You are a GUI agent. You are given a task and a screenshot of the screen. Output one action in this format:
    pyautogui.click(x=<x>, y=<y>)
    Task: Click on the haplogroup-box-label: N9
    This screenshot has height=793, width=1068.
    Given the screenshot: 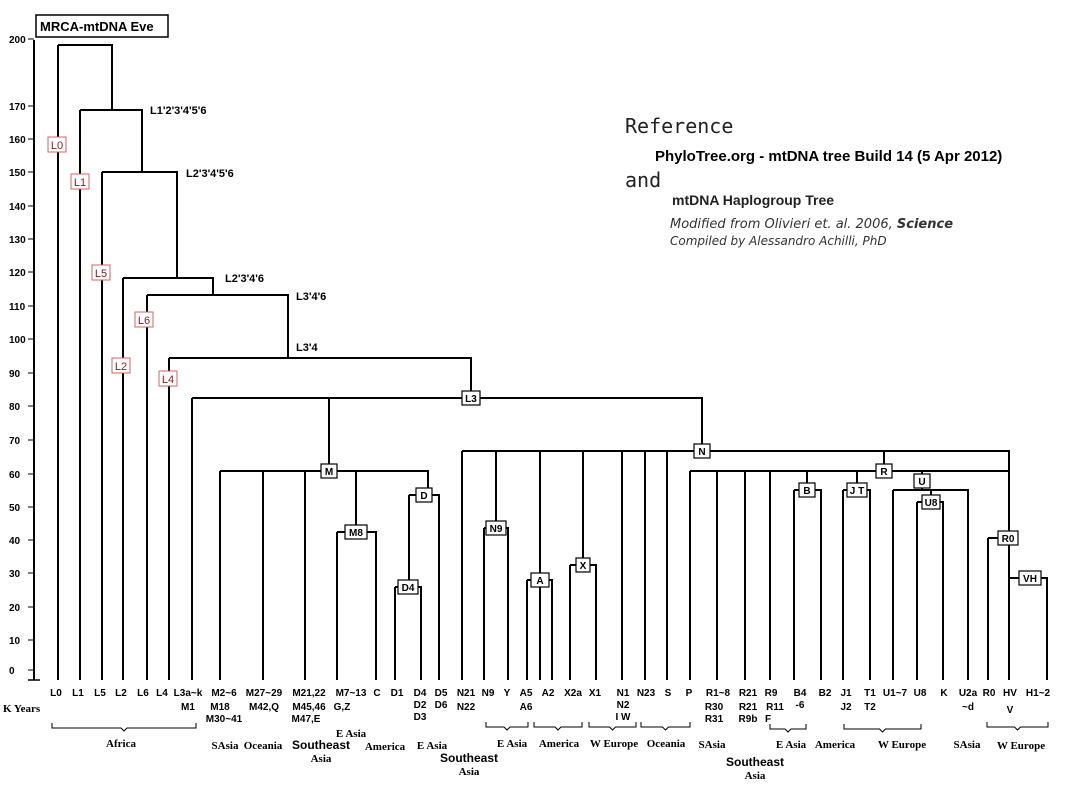 What is the action you would take?
    pyautogui.click(x=496, y=529)
    